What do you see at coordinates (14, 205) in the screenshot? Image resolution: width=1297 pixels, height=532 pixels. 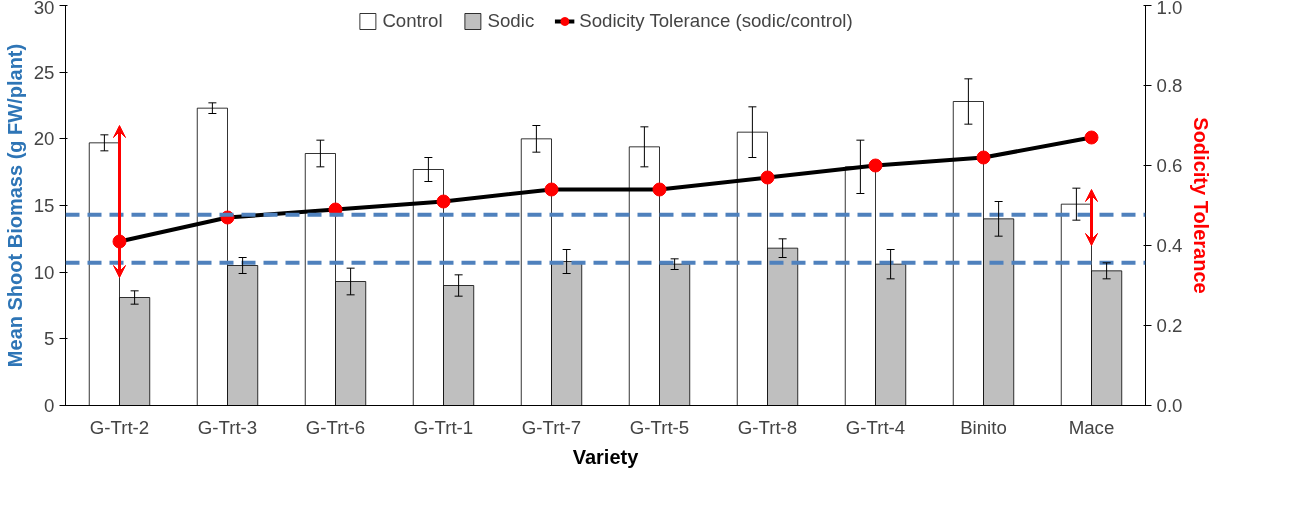 I see `y-axis-title: Mean Shoot Biomass (g FW/plant)` at bounding box center [14, 205].